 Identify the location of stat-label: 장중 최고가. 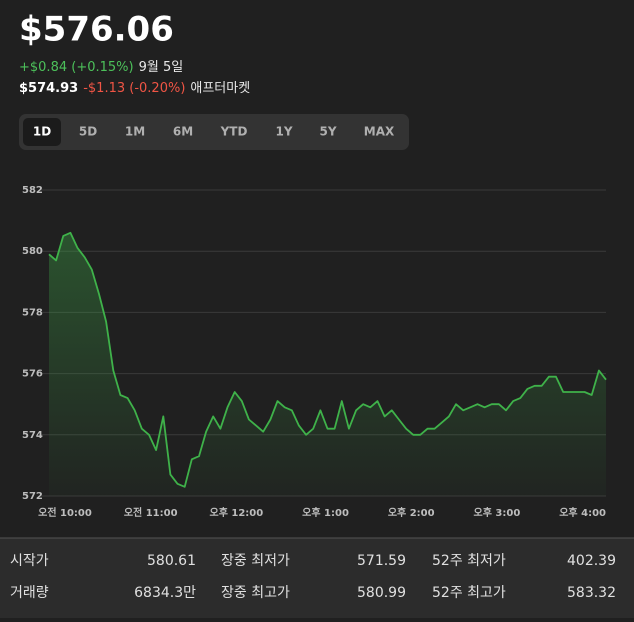
(255, 593).